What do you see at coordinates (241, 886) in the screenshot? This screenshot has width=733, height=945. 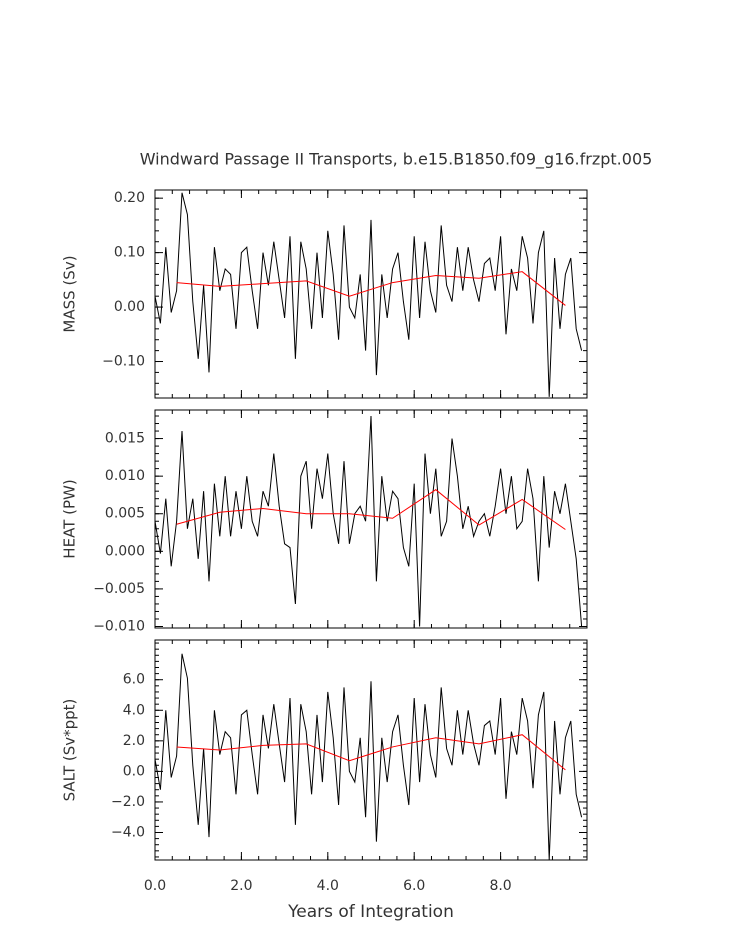 I see `x-tick-label: 2.0` at bounding box center [241, 886].